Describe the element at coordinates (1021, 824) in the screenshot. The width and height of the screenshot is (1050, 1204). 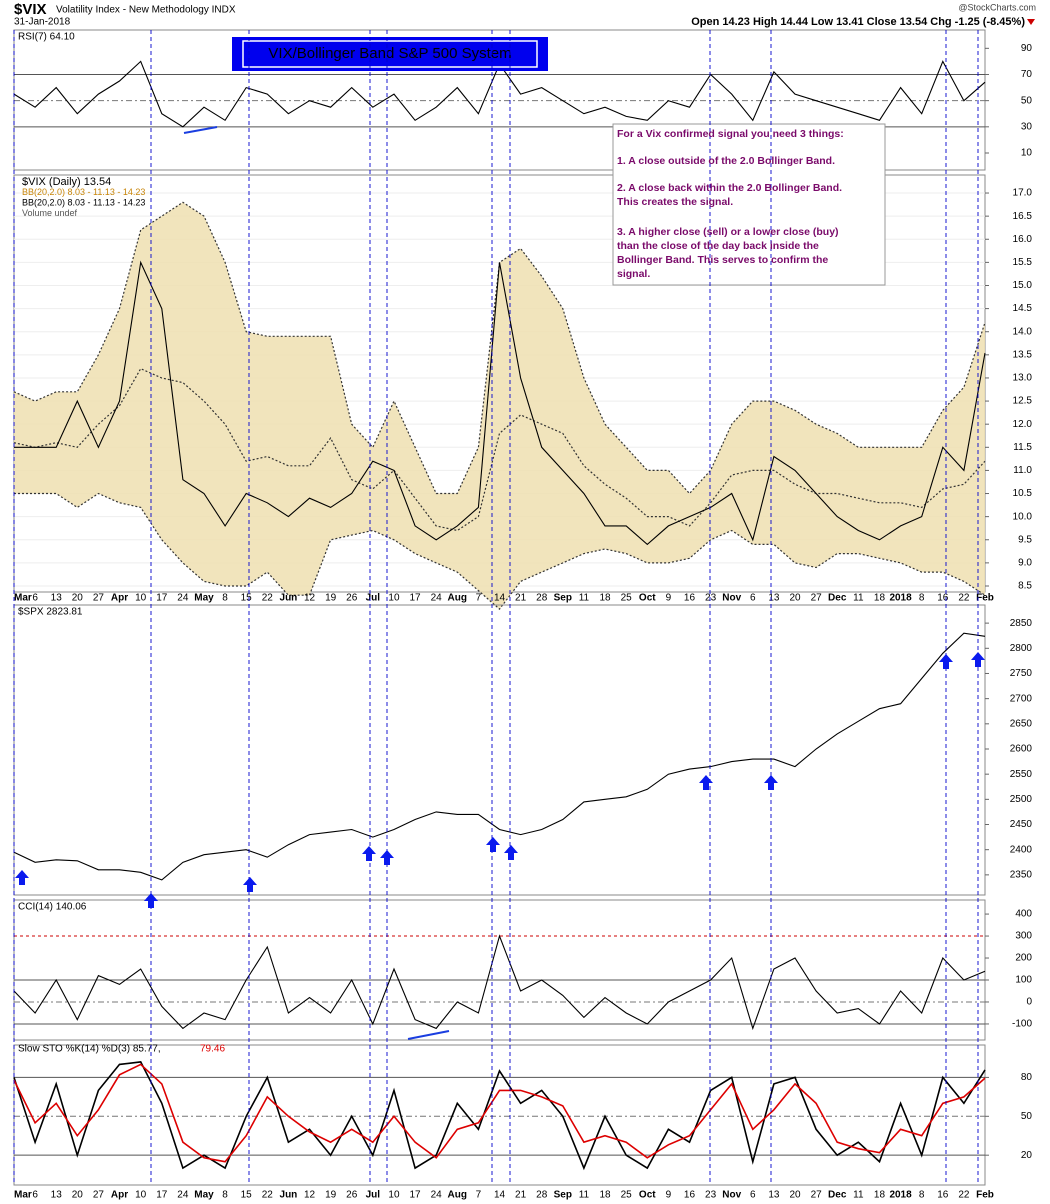
I see `y-tick-label: 2450` at that location.